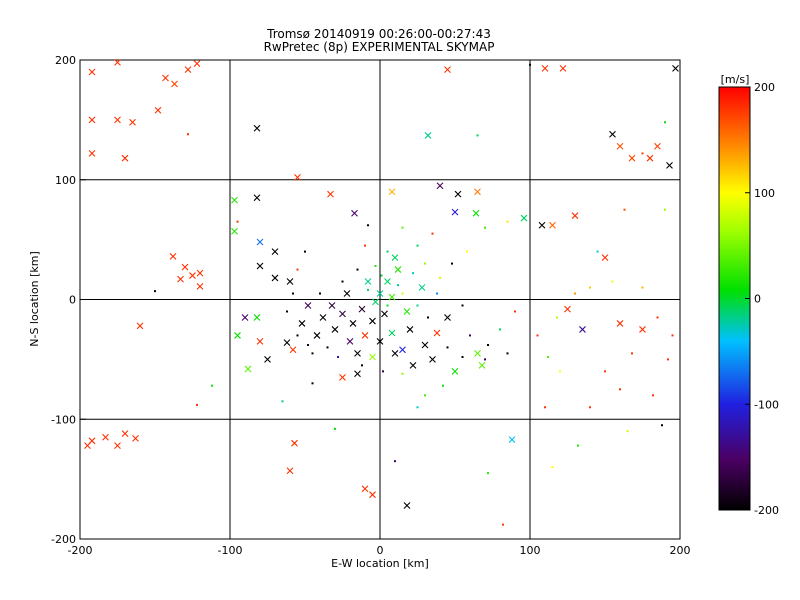  What do you see at coordinates (63, 419) in the screenshot?
I see `y-tick-label: -100` at bounding box center [63, 419].